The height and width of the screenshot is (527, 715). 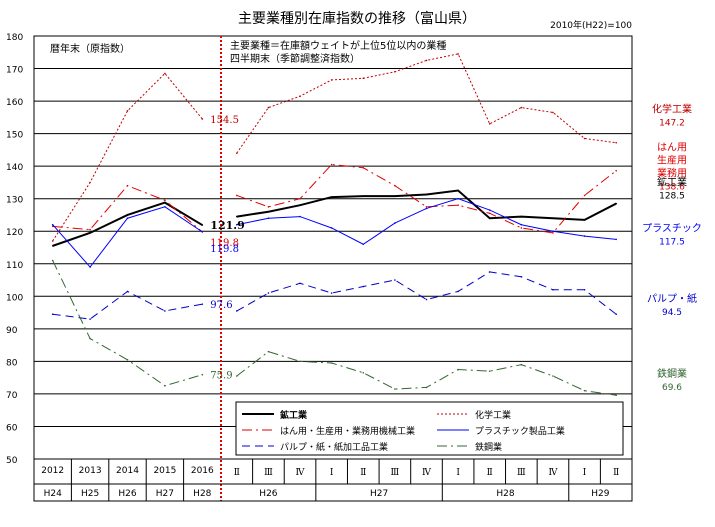 What do you see at coordinates (14, 233) in the screenshot?
I see `y-tick-label: 120` at bounding box center [14, 233].